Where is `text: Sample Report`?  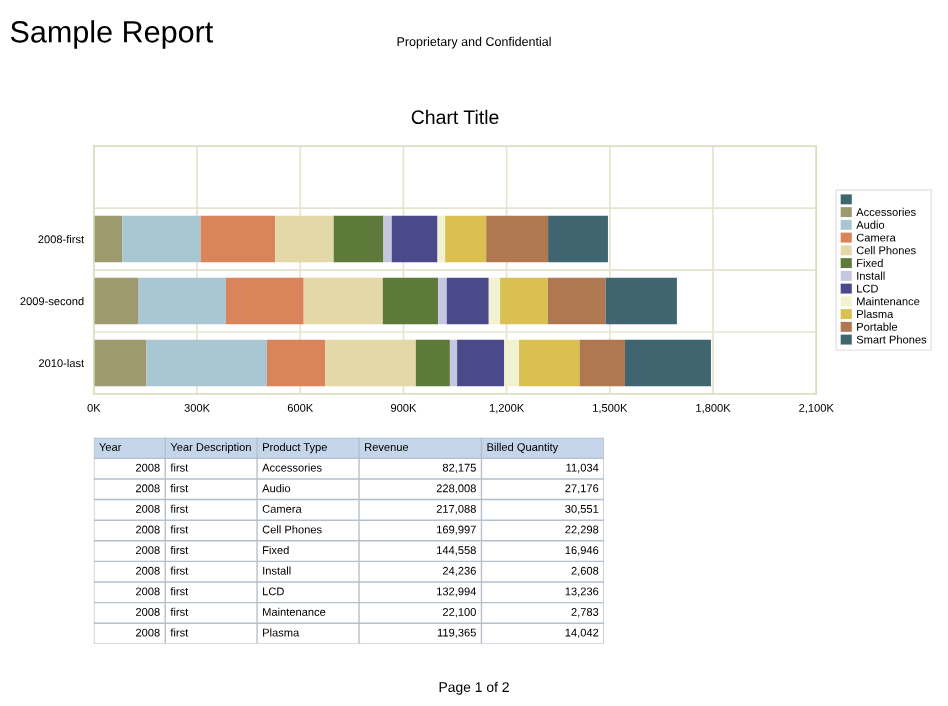
text: Sample Report is located at coordinates (112, 34).